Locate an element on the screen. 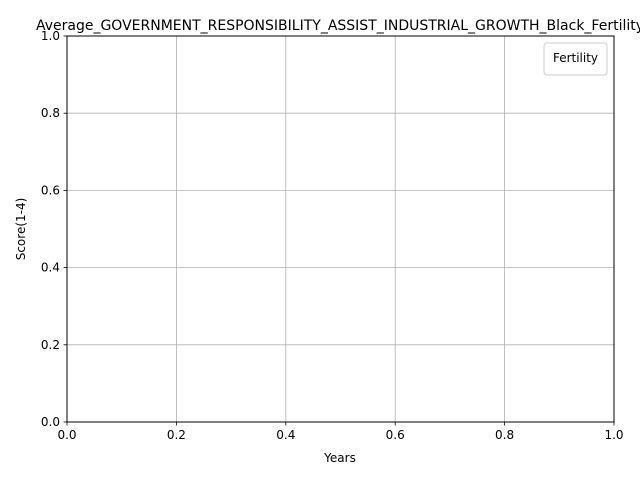 Image resolution: width=640 pixels, height=485 pixels. y-tick-label: 0.4 is located at coordinates (50, 268).